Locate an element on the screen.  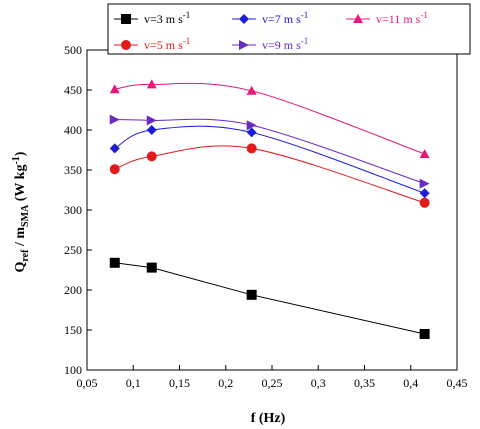
x-tick-label: 0,05 is located at coordinates (87, 383).